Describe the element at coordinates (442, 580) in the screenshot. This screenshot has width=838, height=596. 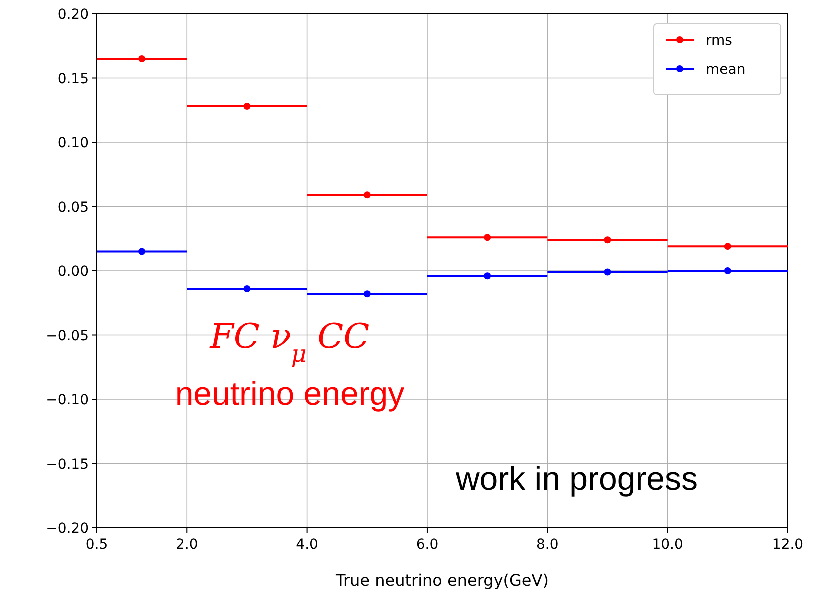
I see `x-axis-title: True neutrino energy(GeV)` at that location.